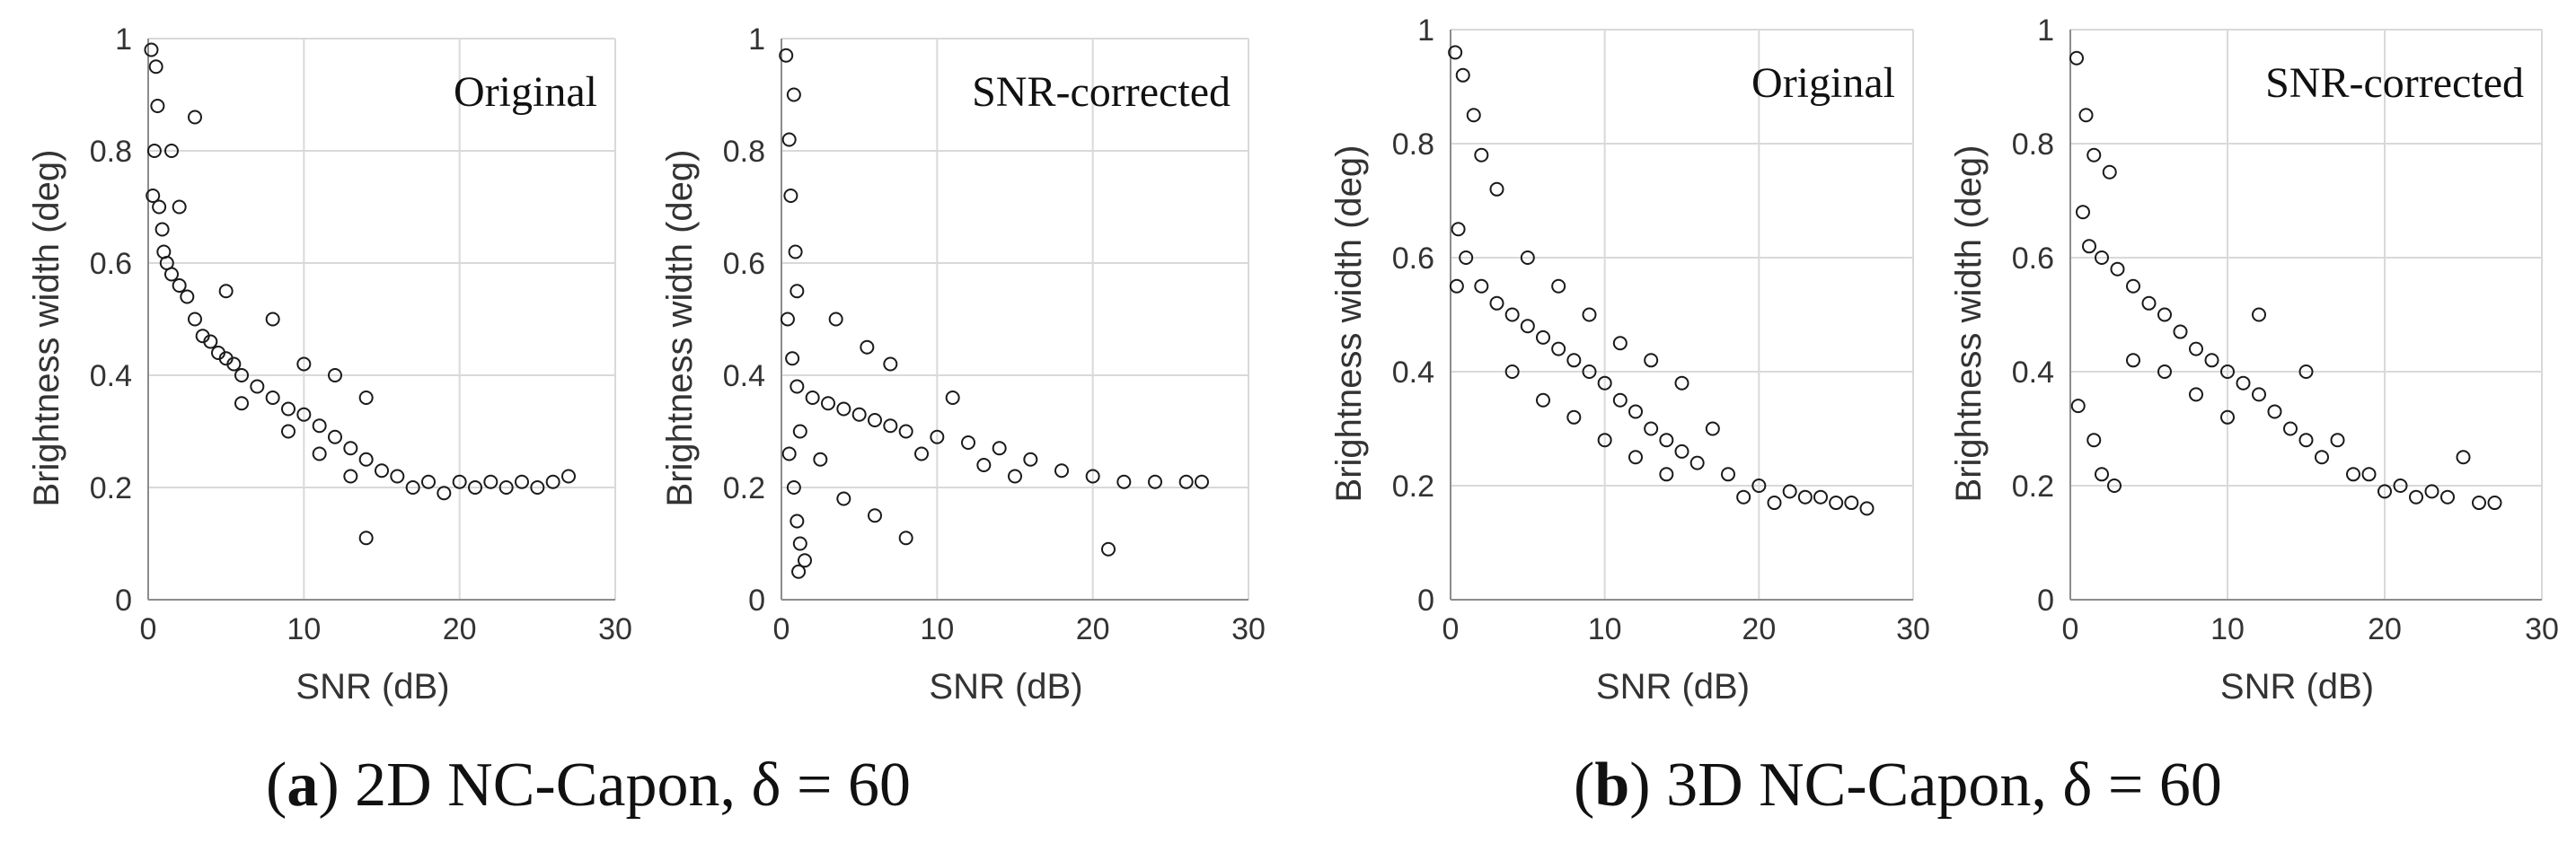 Image resolution: width=2576 pixels, height=843 pixels. I want to click on x-tick-label: 20, so click(1759, 629).